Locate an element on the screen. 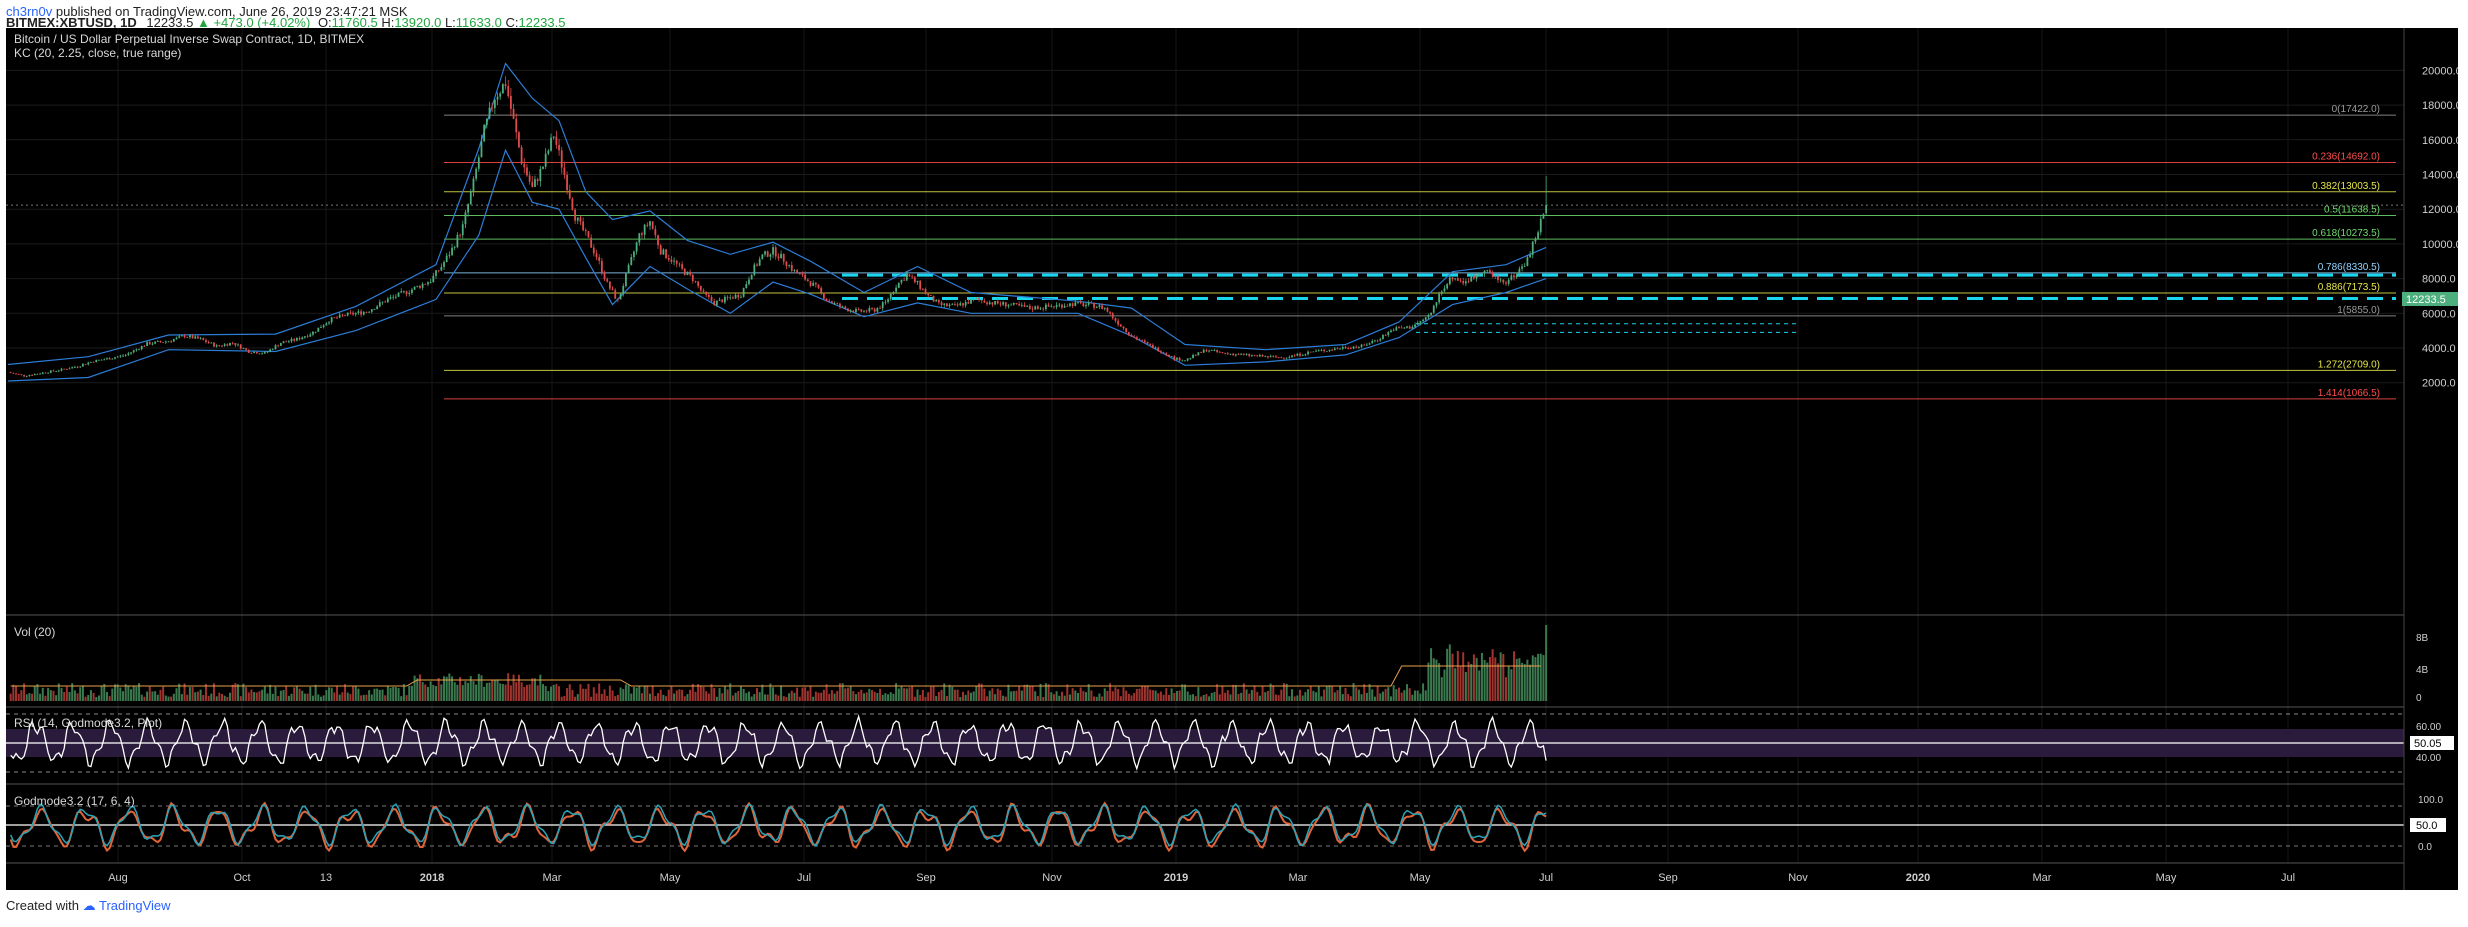 The image size is (2468, 927). volume-label: Vol (20) is located at coordinates (34, 632).